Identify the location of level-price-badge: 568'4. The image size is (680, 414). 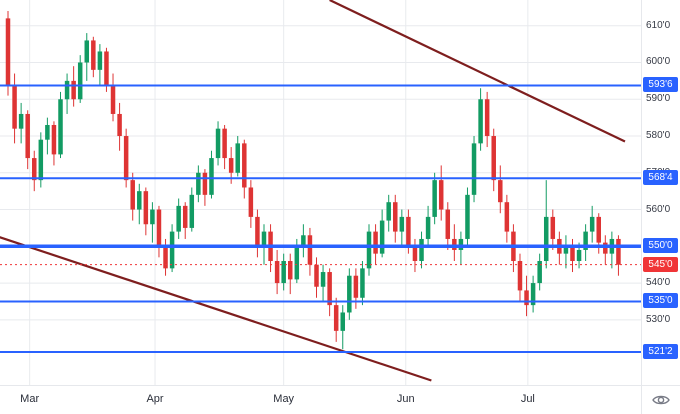
(660, 178).